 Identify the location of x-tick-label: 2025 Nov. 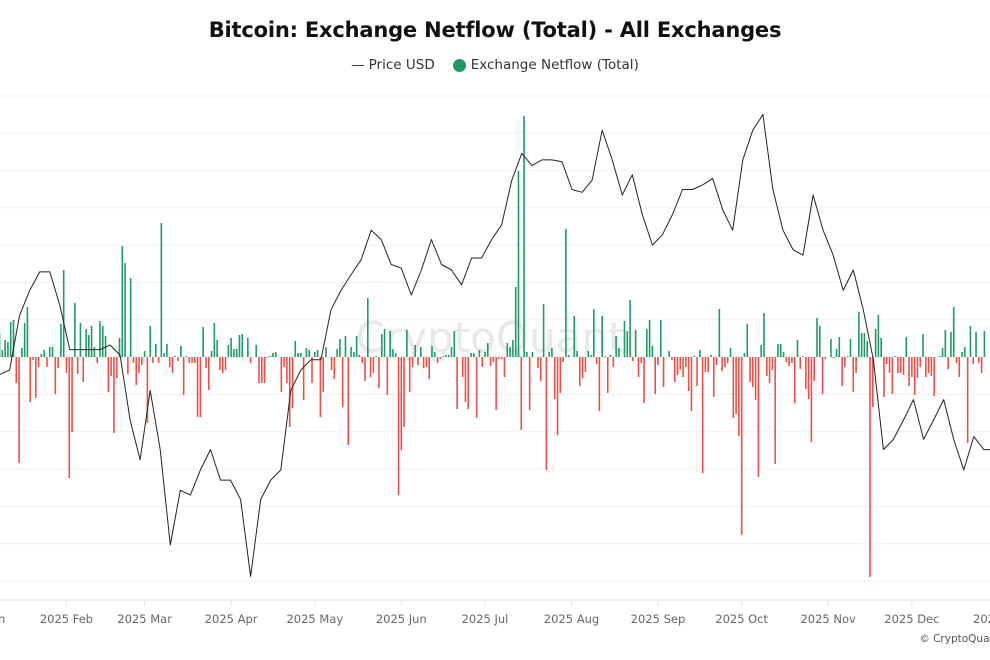
(828, 619).